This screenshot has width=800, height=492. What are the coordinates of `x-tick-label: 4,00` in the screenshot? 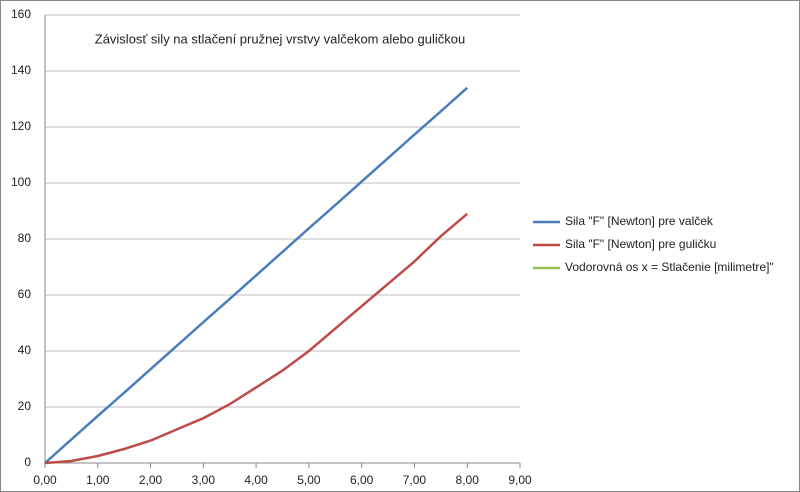 It's located at (256, 480).